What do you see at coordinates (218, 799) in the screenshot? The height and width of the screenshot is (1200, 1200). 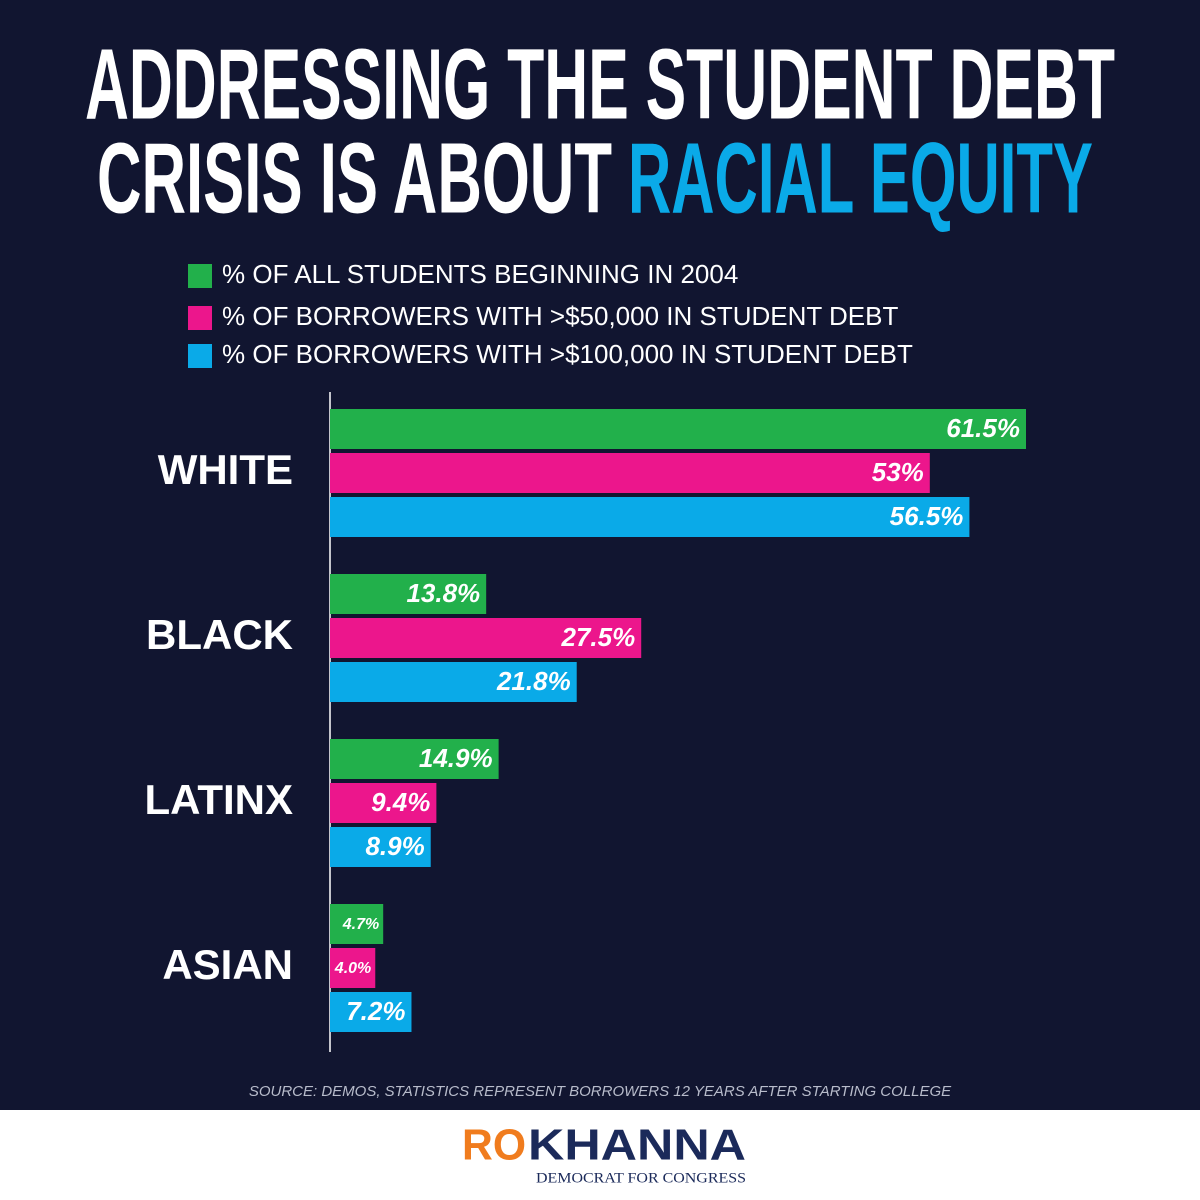 I see `category-label: LATINX` at bounding box center [218, 799].